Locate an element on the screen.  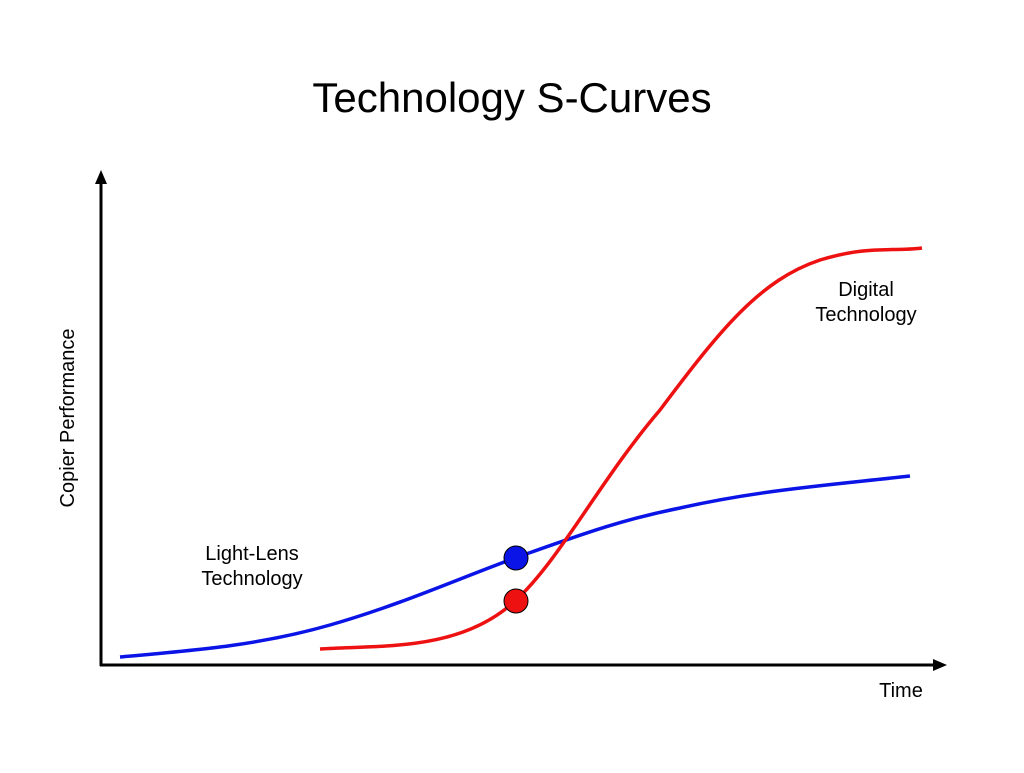
light-lens-dot is located at coordinates (516, 558).